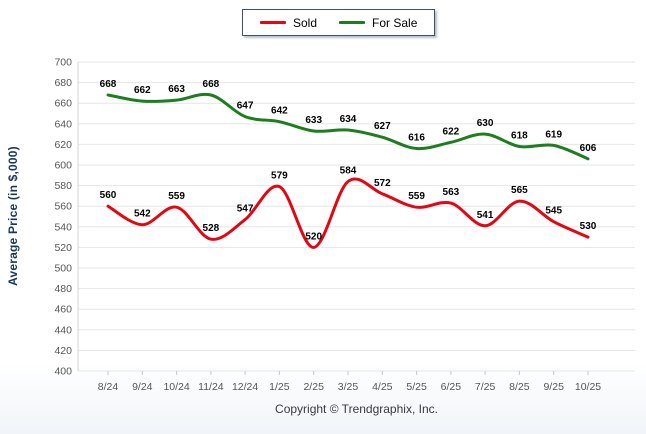 Image resolution: width=646 pixels, height=434 pixels. What do you see at coordinates (313, 236) in the screenshot?
I see `sold-data-label: 520` at bounding box center [313, 236].